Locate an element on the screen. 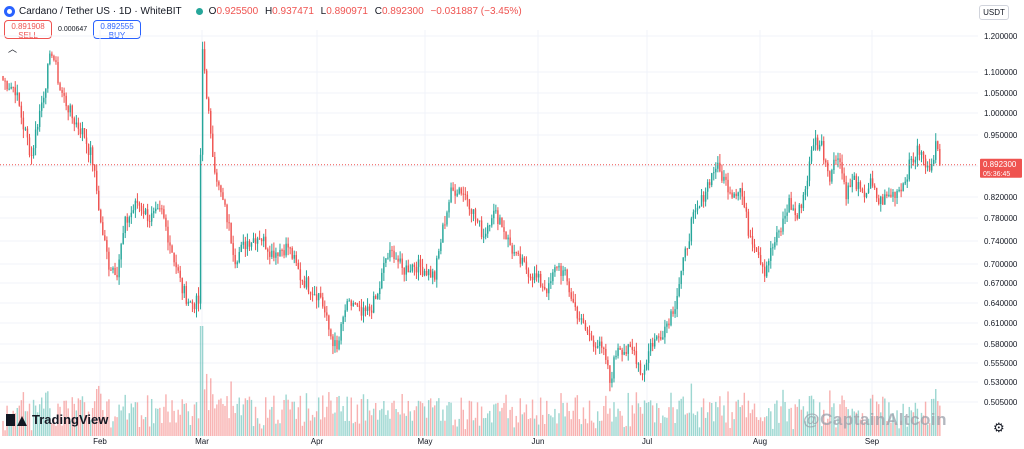 The width and height of the screenshot is (1024, 449). currency-button: USDT is located at coordinates (994, 12).